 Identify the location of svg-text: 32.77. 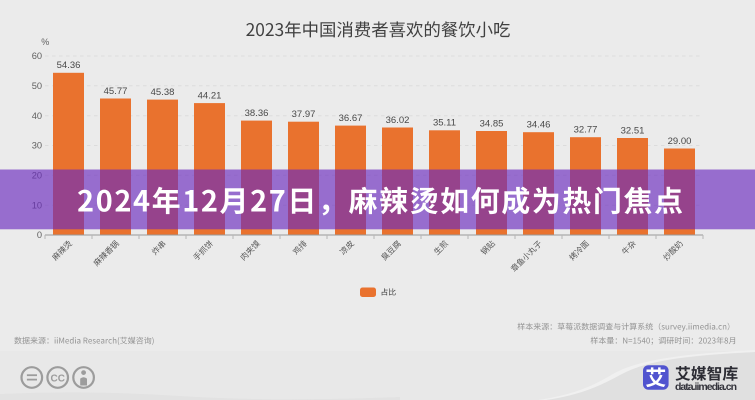
(586, 130).